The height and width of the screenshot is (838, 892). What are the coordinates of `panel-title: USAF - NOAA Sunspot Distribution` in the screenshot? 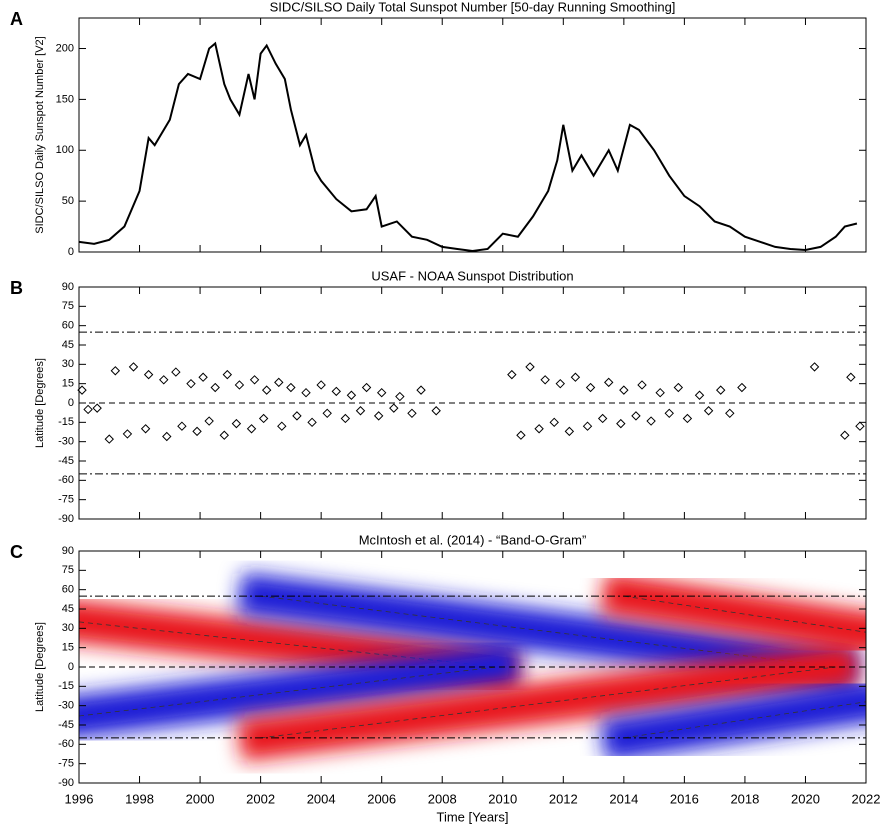 It's located at (472, 275).